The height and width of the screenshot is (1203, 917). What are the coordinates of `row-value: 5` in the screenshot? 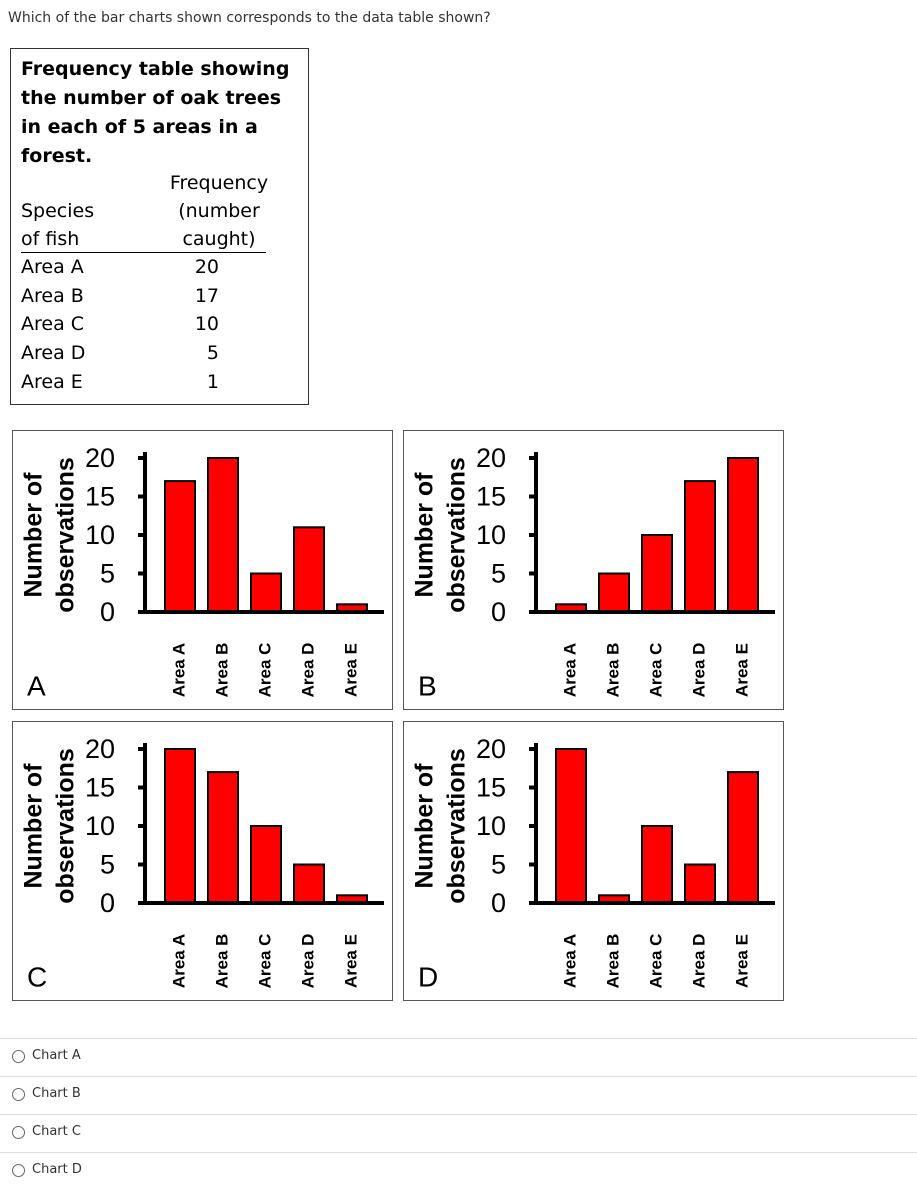 It's located at (212, 353).